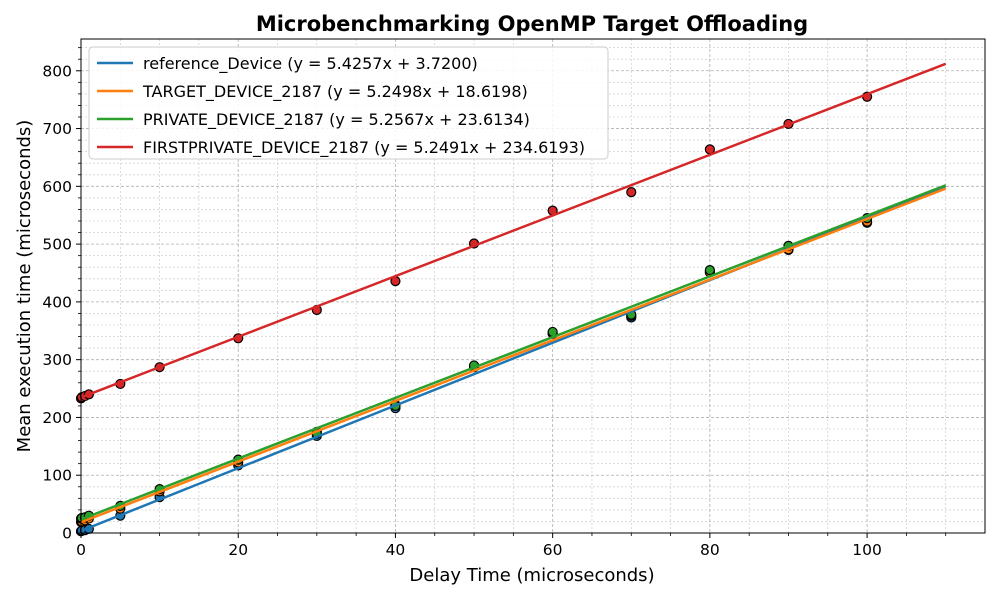 This screenshot has width=1000, height=600. I want to click on y-tick-label: 600, so click(57, 187).